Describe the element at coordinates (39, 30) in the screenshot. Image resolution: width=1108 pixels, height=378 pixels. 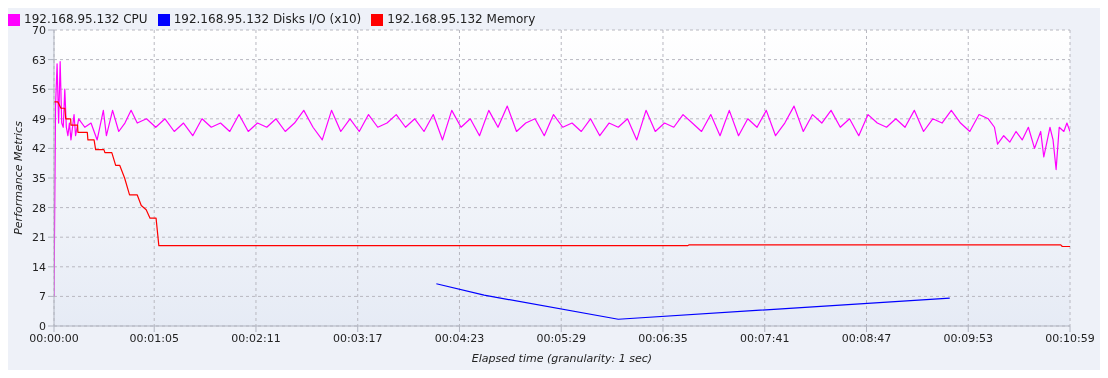
I see `y-tick-label: 70` at that location.